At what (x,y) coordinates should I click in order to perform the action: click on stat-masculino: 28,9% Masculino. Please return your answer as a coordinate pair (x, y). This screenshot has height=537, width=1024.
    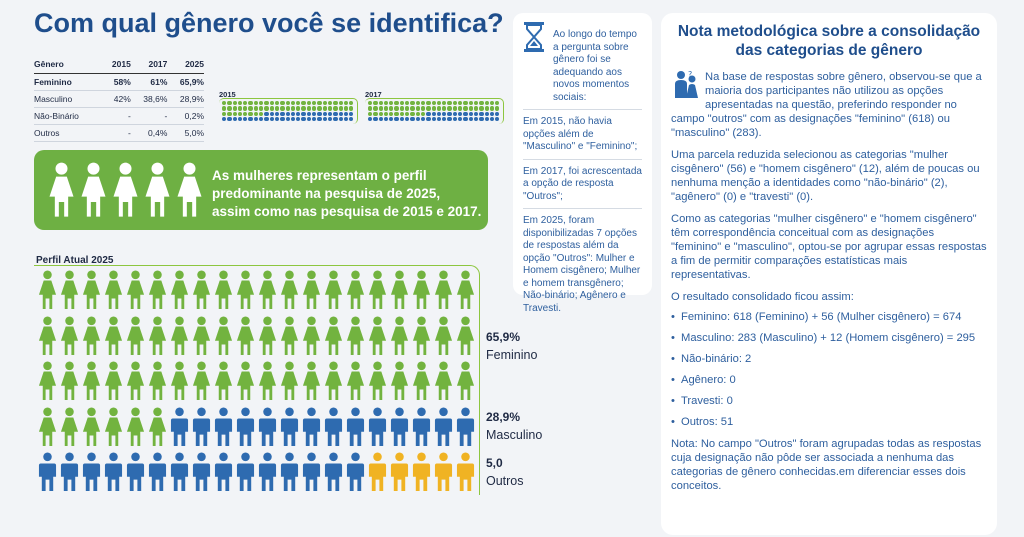
    Looking at the image, I should click on (514, 426).